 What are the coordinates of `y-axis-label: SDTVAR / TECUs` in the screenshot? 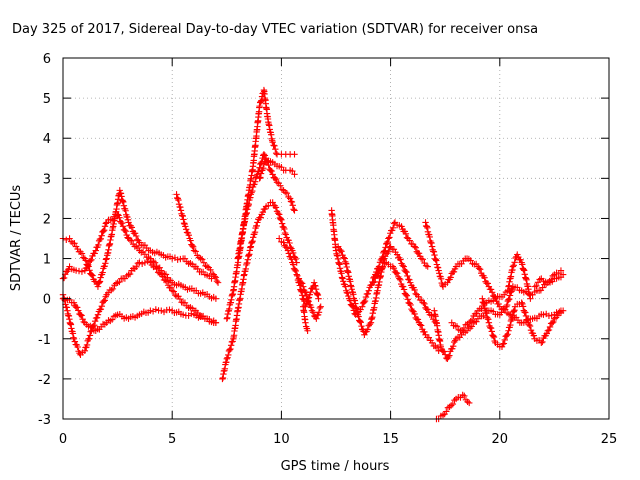 It's located at (16, 238).